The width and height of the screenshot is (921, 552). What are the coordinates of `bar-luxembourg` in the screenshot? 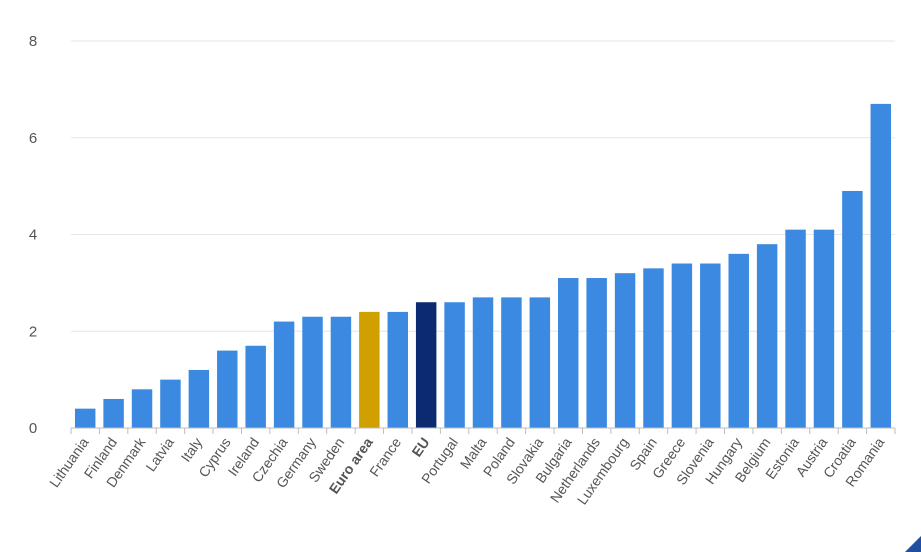 It's located at (625, 350).